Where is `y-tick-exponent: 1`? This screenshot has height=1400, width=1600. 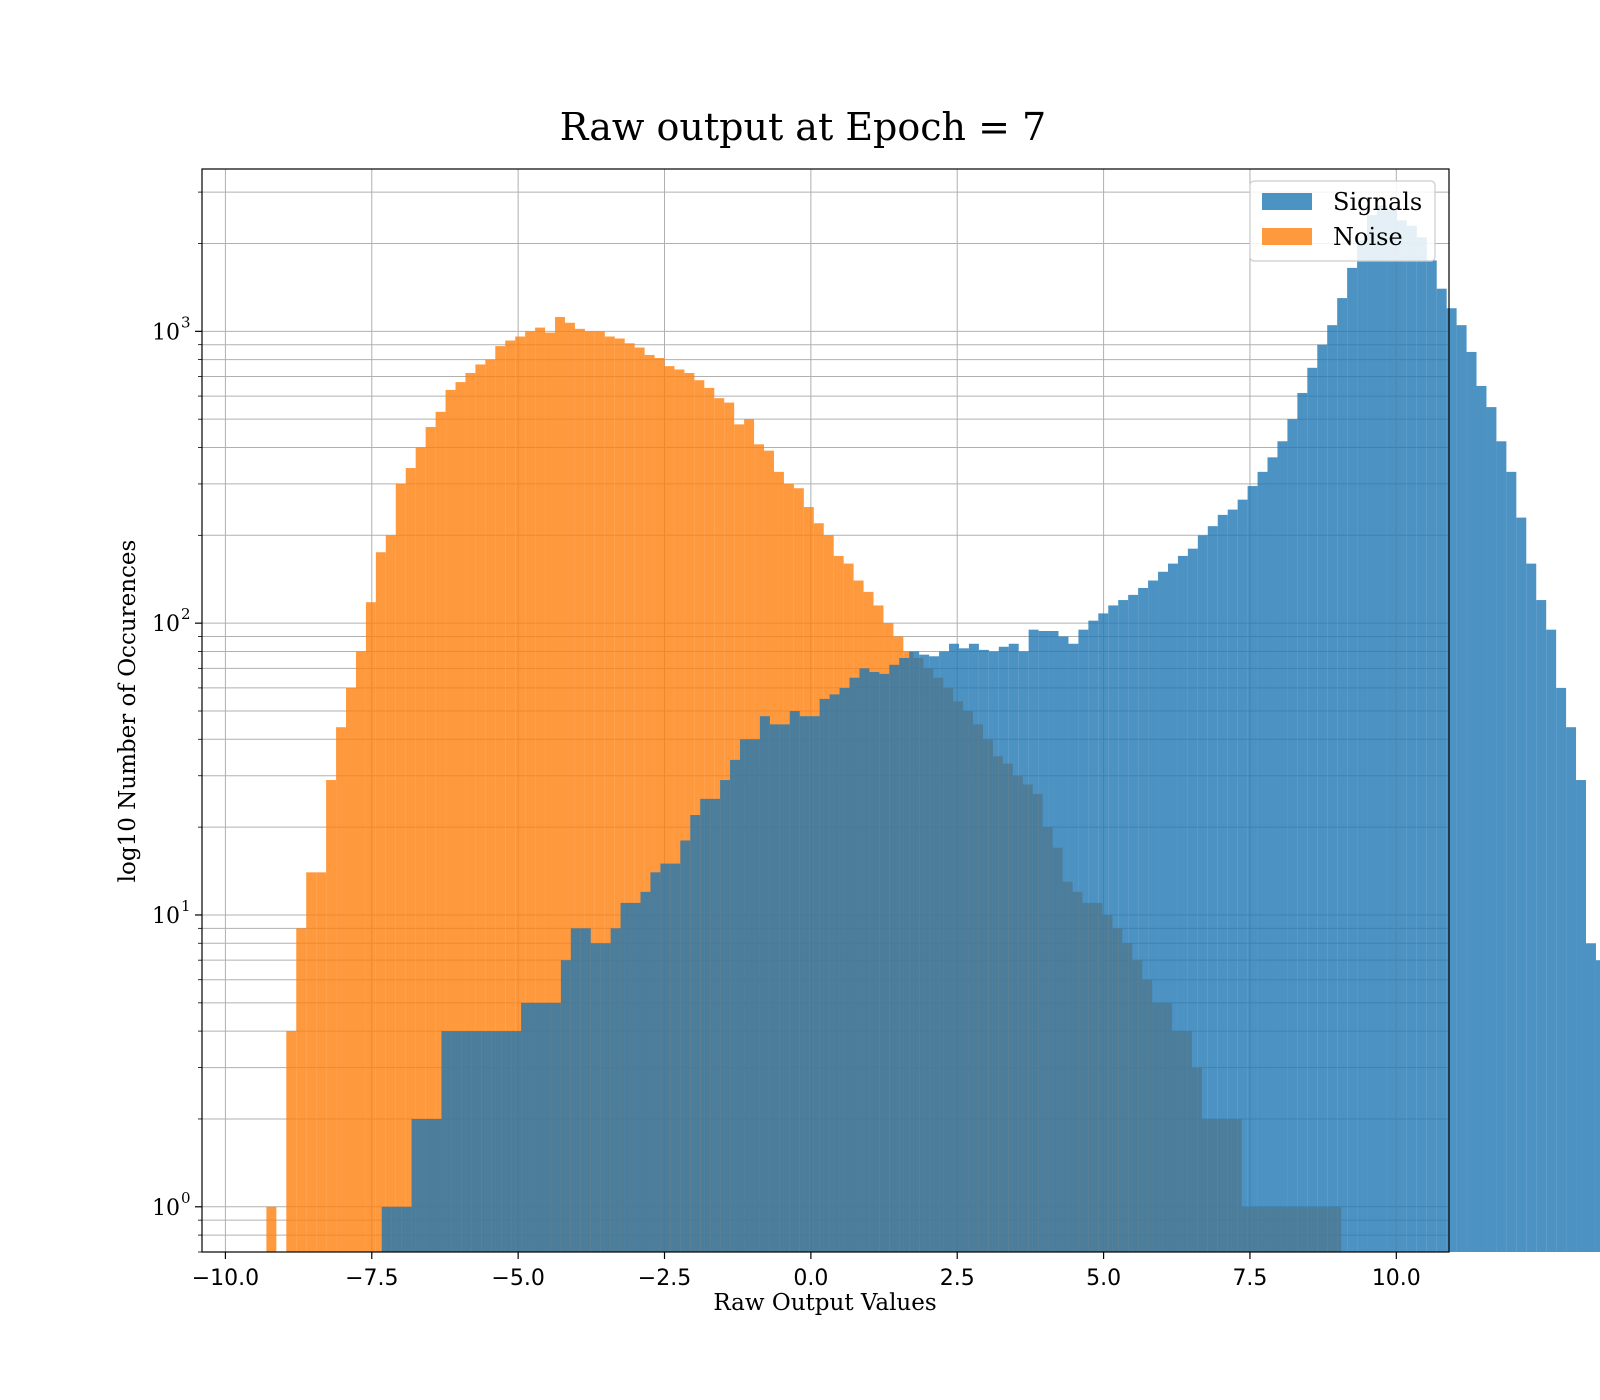
y-tick-exponent: 1 is located at coordinates (186, 906).